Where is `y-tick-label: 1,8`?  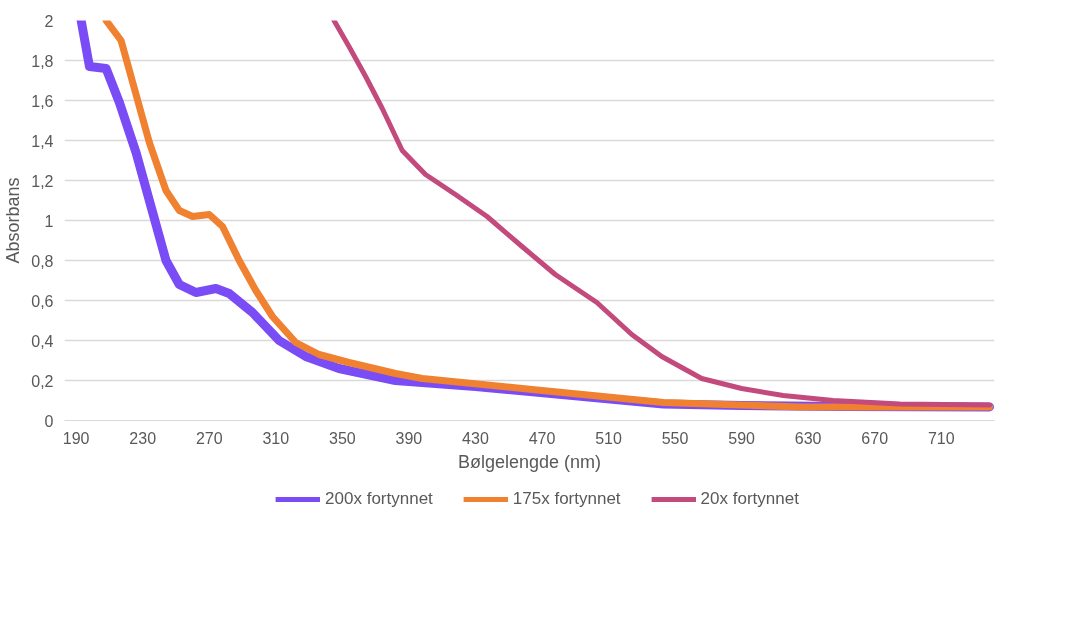 y-tick-label: 1,8 is located at coordinates (42, 61).